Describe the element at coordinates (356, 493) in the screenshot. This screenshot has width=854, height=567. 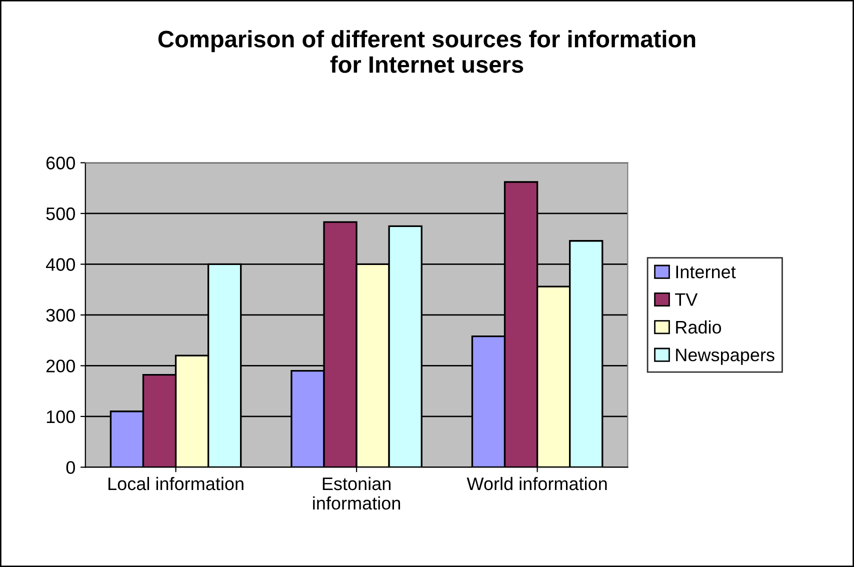
I see `x-tick-label: Estonian information` at that location.